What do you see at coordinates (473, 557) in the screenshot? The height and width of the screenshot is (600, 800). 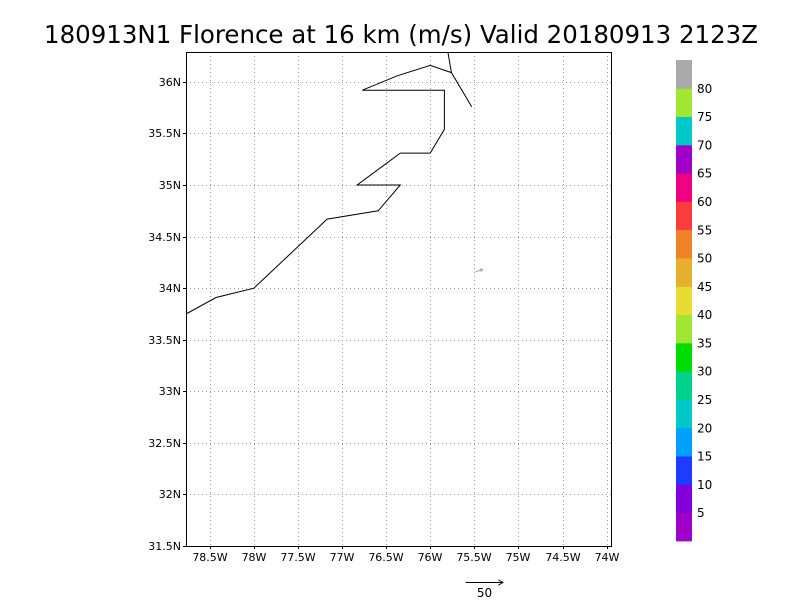 I see `longitude-tick-label: 75.5W` at bounding box center [473, 557].